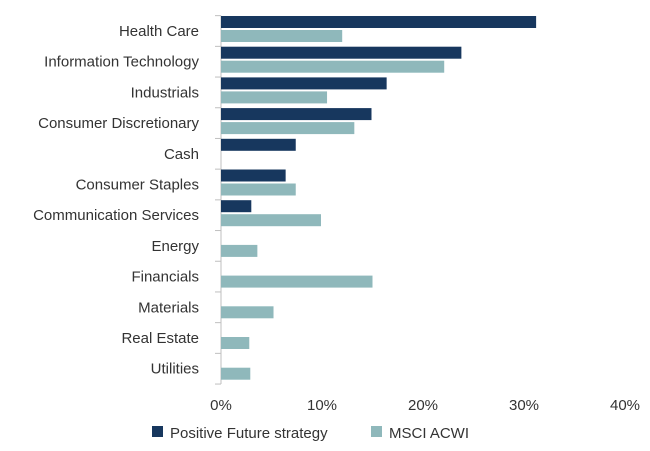  What do you see at coordinates (181, 154) in the screenshot?
I see `category-label: Cash` at bounding box center [181, 154].